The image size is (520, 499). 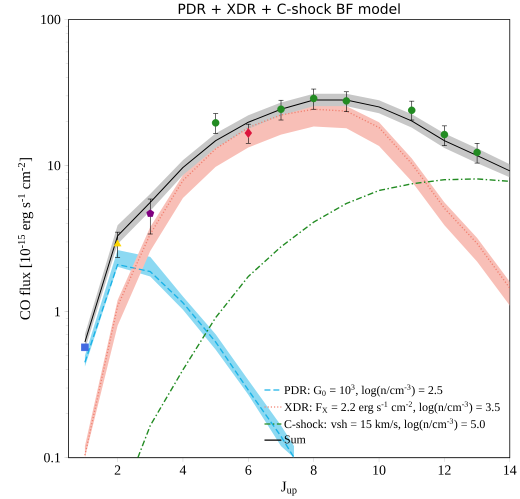 What do you see at coordinates (363, 390) in the screenshot?
I see `legend-label: PDR: G$_{0}$ = 10$^{3}$, log(n/cm$^{-3}$) = 2.5` at bounding box center [363, 390].